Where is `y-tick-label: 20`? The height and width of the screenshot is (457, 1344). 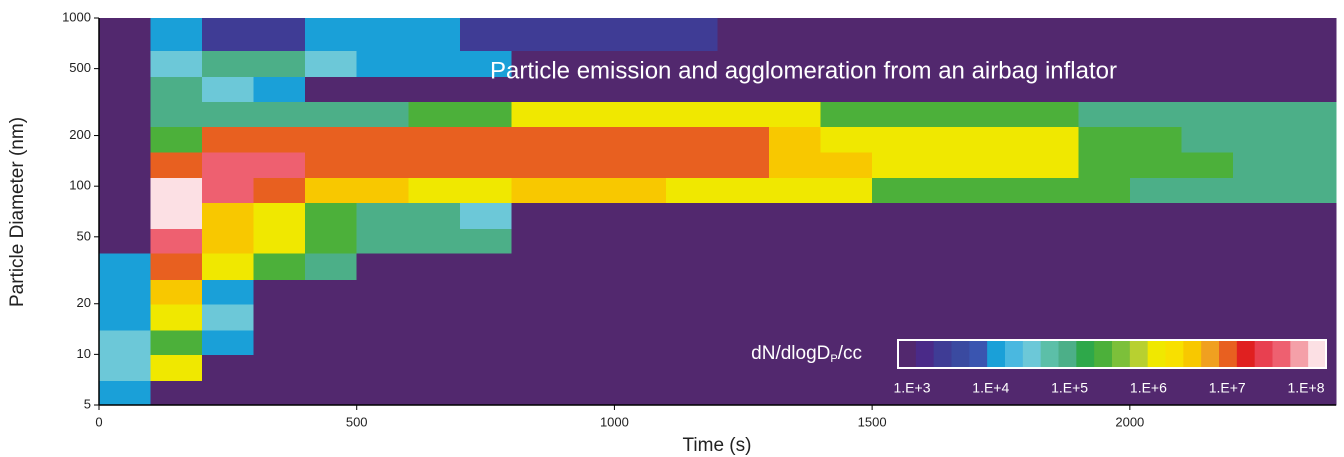
y-tick-label: 20 is located at coordinates (84, 302).